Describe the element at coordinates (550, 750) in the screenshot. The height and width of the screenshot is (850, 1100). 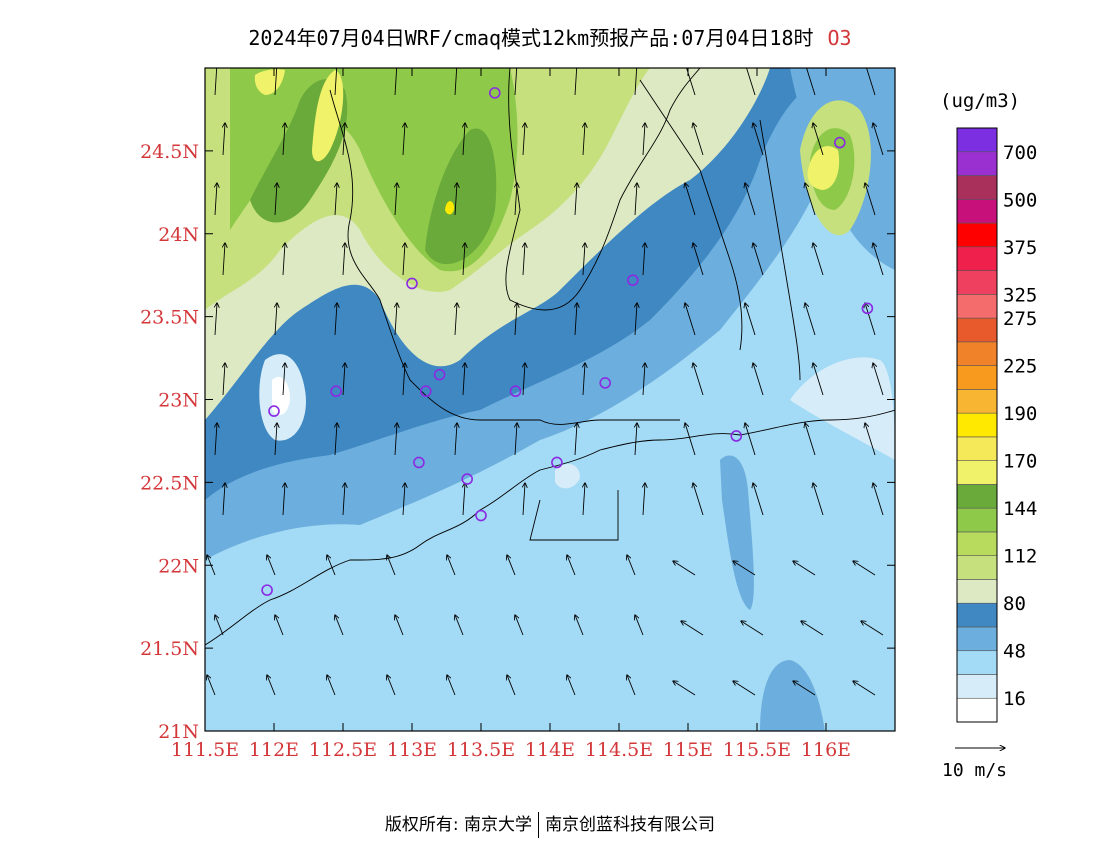
I see `lon-tick-label: 114E` at that location.